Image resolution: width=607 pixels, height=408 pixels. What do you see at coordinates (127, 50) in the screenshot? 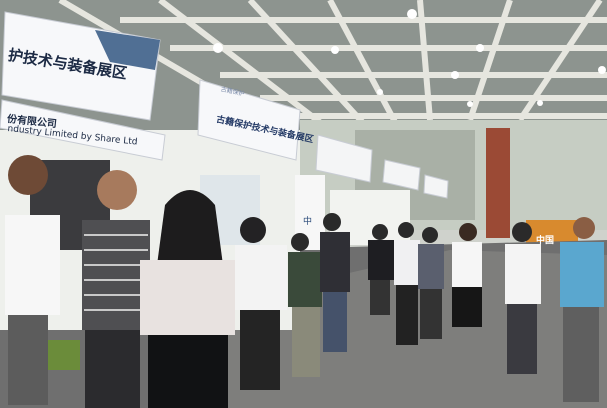
I see `banner-accent` at bounding box center [127, 50].